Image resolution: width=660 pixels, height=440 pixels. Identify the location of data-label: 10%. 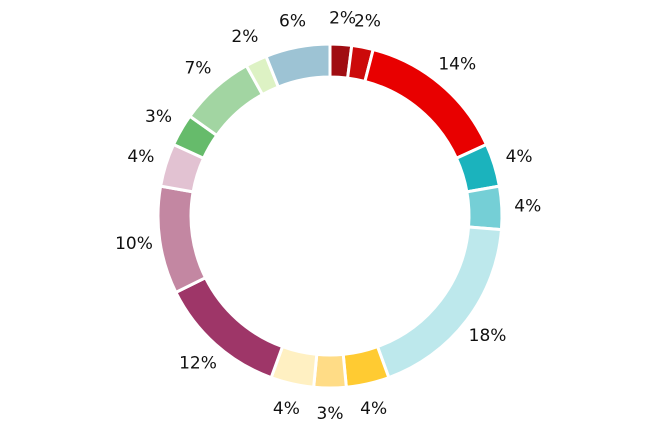
(134, 244).